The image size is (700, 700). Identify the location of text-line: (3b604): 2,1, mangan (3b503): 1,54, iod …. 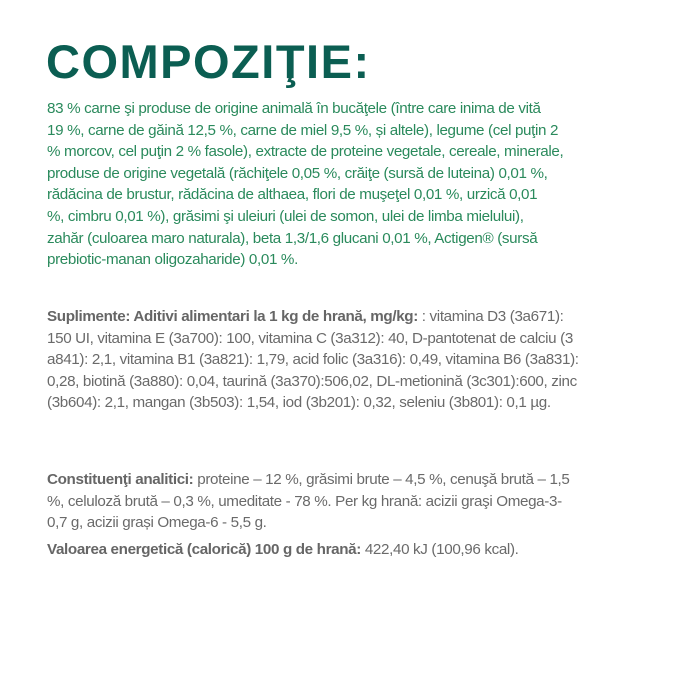
(299, 403).